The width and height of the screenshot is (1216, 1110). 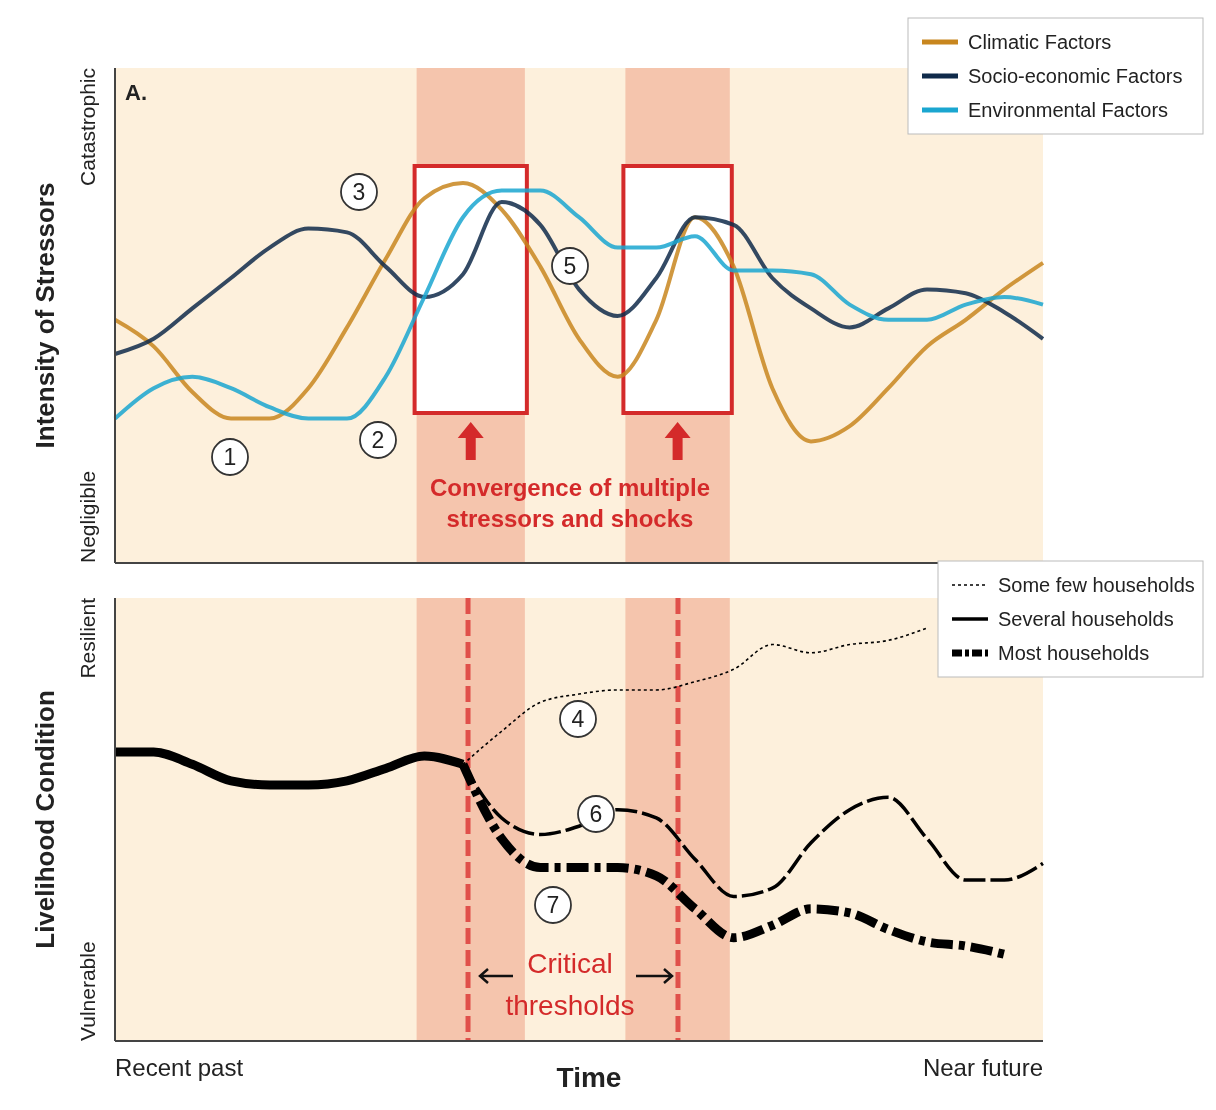 What do you see at coordinates (1068, 110) in the screenshot?
I see `legend-label: Environmental Factors` at bounding box center [1068, 110].